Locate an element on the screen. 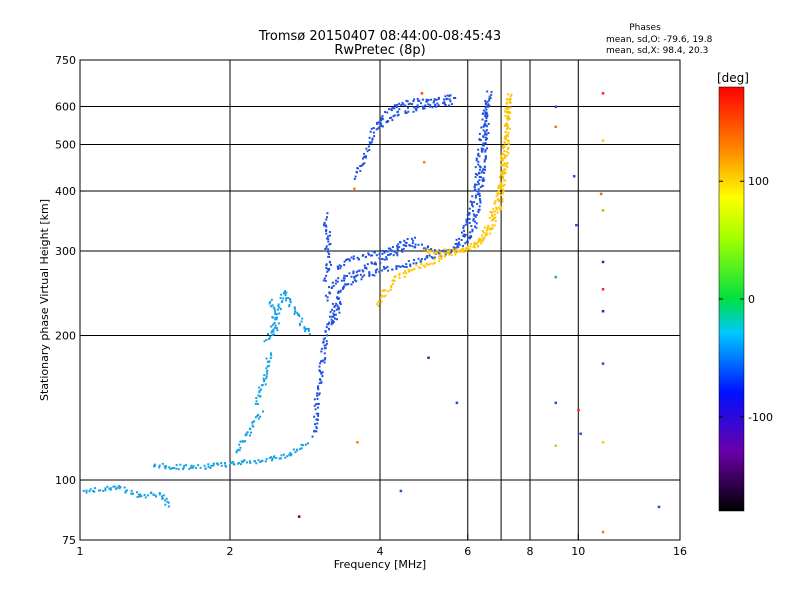 This screenshot has width=800, height=600. y-axis-ticks: 75 100 200 300 400 500 600 750 is located at coordinates (70, 300).